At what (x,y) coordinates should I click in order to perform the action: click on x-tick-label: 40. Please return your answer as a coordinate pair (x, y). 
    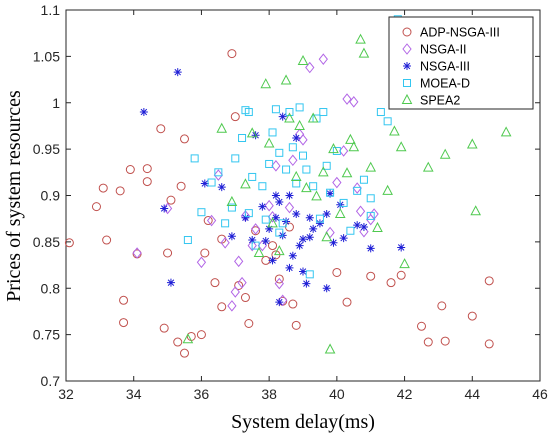
    Looking at the image, I should click on (337, 394).